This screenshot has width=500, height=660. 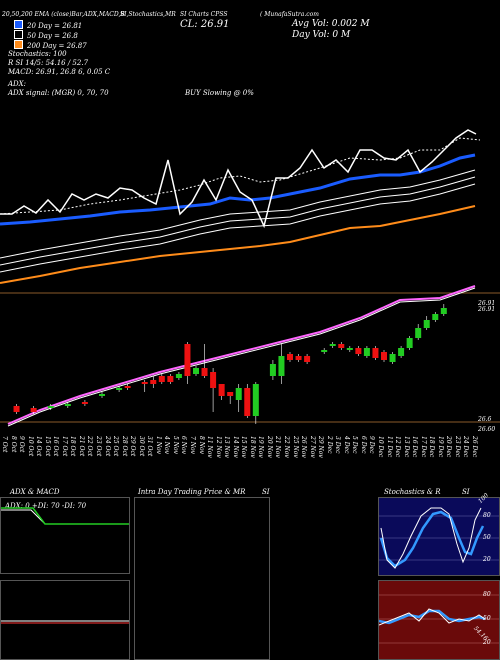 What do you see at coordinates (432, 539) in the screenshot?
I see `stoch-d-line` at bounding box center [432, 539].